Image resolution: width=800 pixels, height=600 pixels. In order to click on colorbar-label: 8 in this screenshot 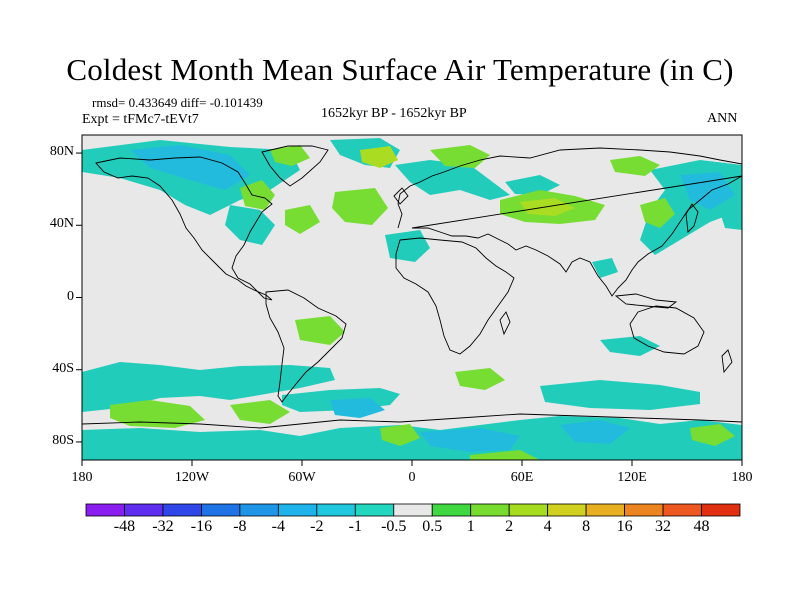, I will do `click(586, 526)`.